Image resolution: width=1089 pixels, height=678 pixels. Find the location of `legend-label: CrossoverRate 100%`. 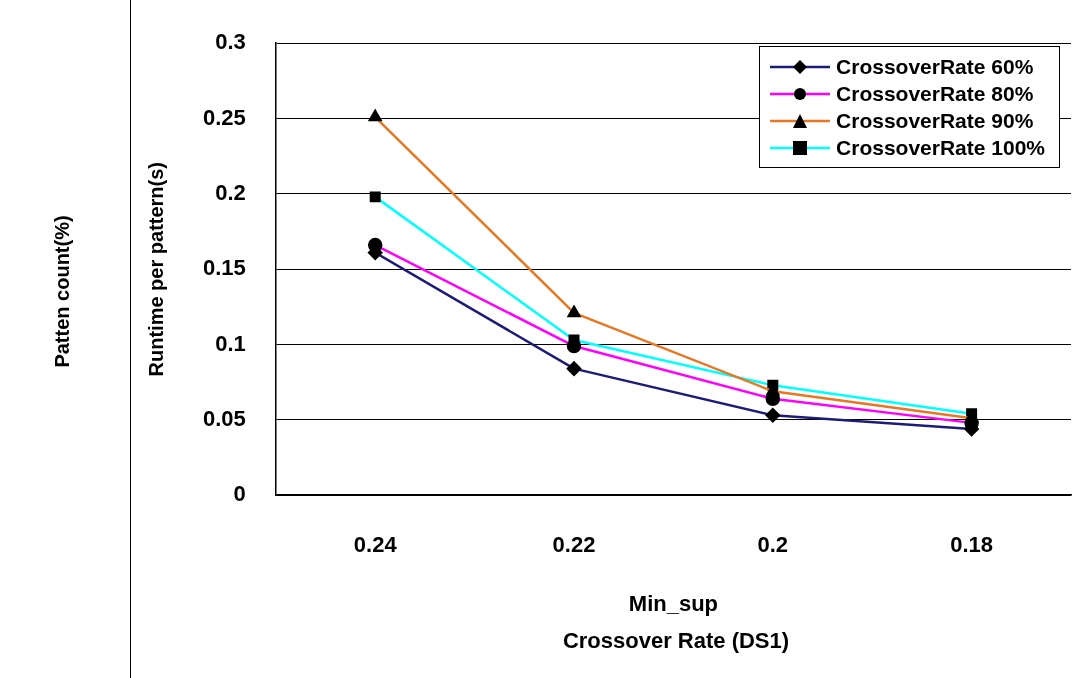

legend-label: CrossoverRate 100% is located at coordinates (940, 148).